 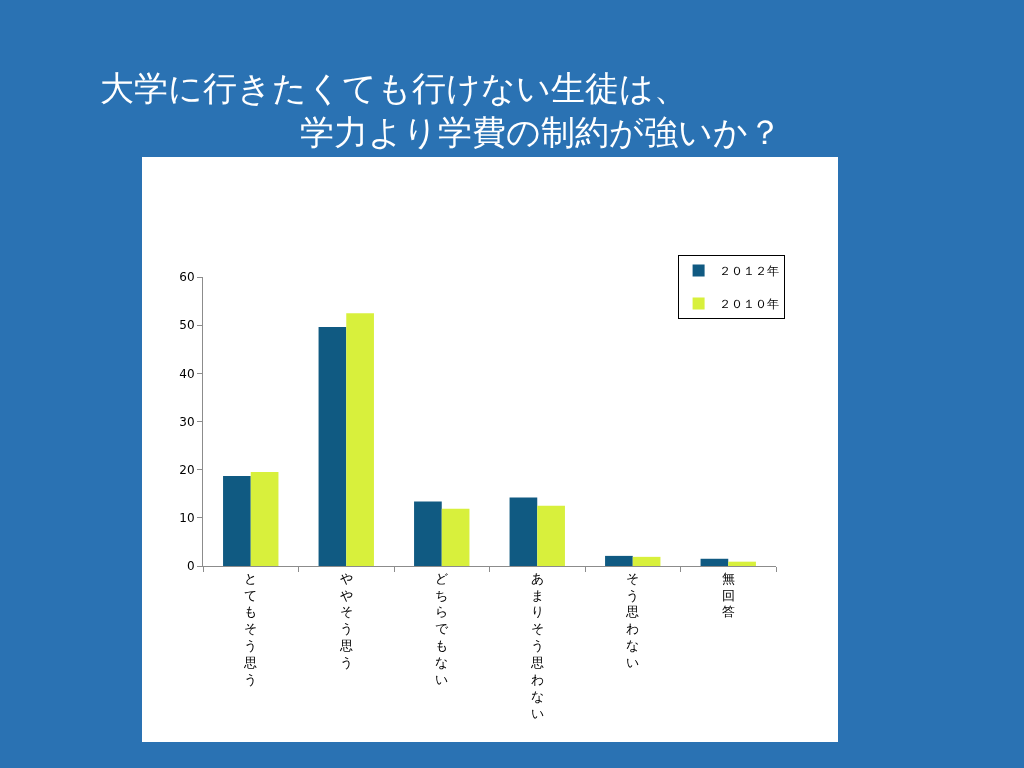 What do you see at coordinates (187, 518) in the screenshot?
I see `y-tick-label: 10` at bounding box center [187, 518].